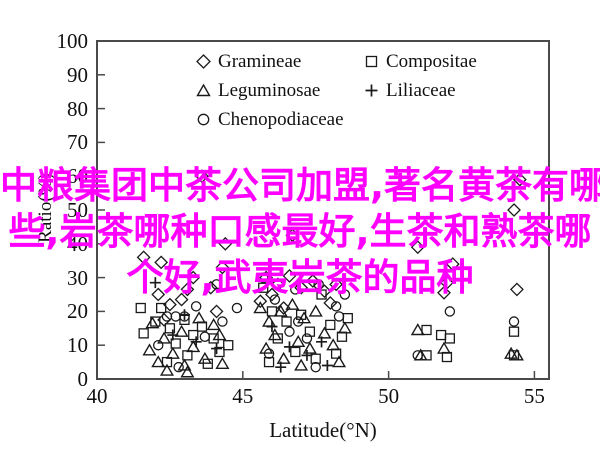 The width and height of the screenshot is (600, 455). What do you see at coordinates (269, 90) in the screenshot?
I see `legend-label: Leguminosae` at bounding box center [269, 90].